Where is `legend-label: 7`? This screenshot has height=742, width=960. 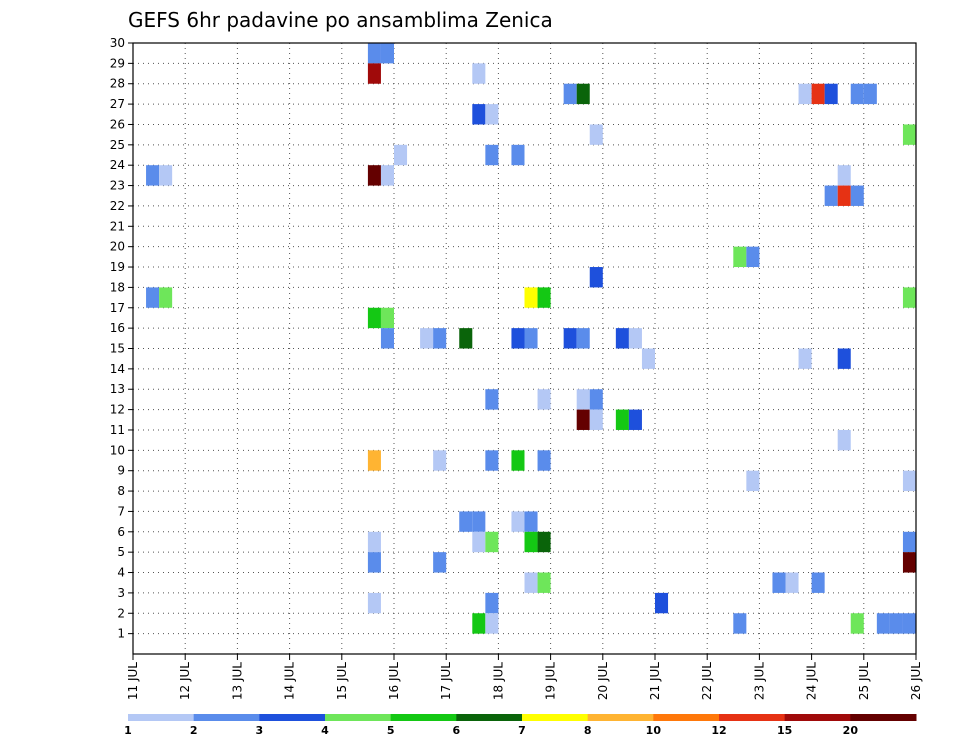 legend-label: 7 is located at coordinates (522, 730).